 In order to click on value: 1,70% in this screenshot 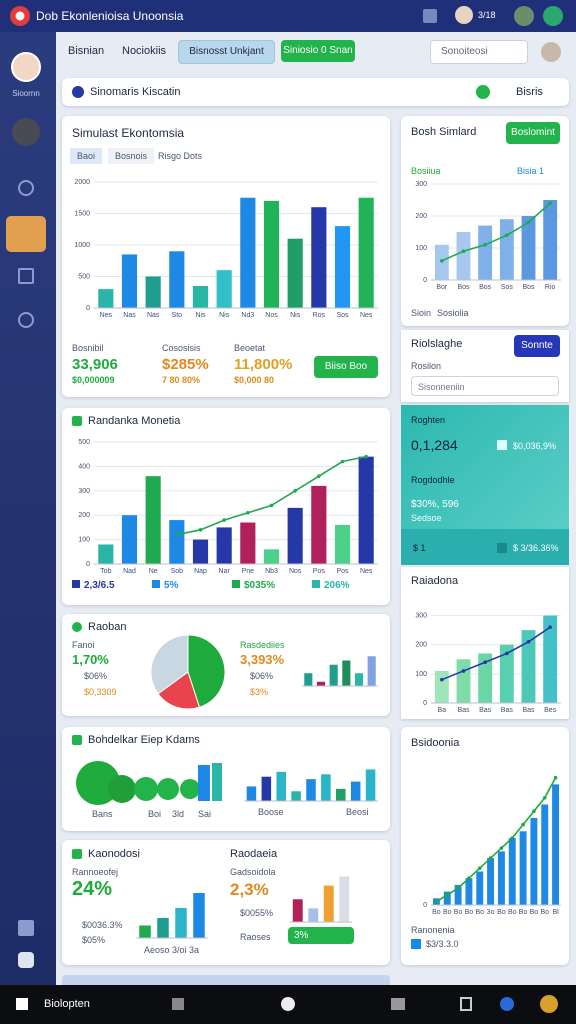, I will do `click(90, 659)`.